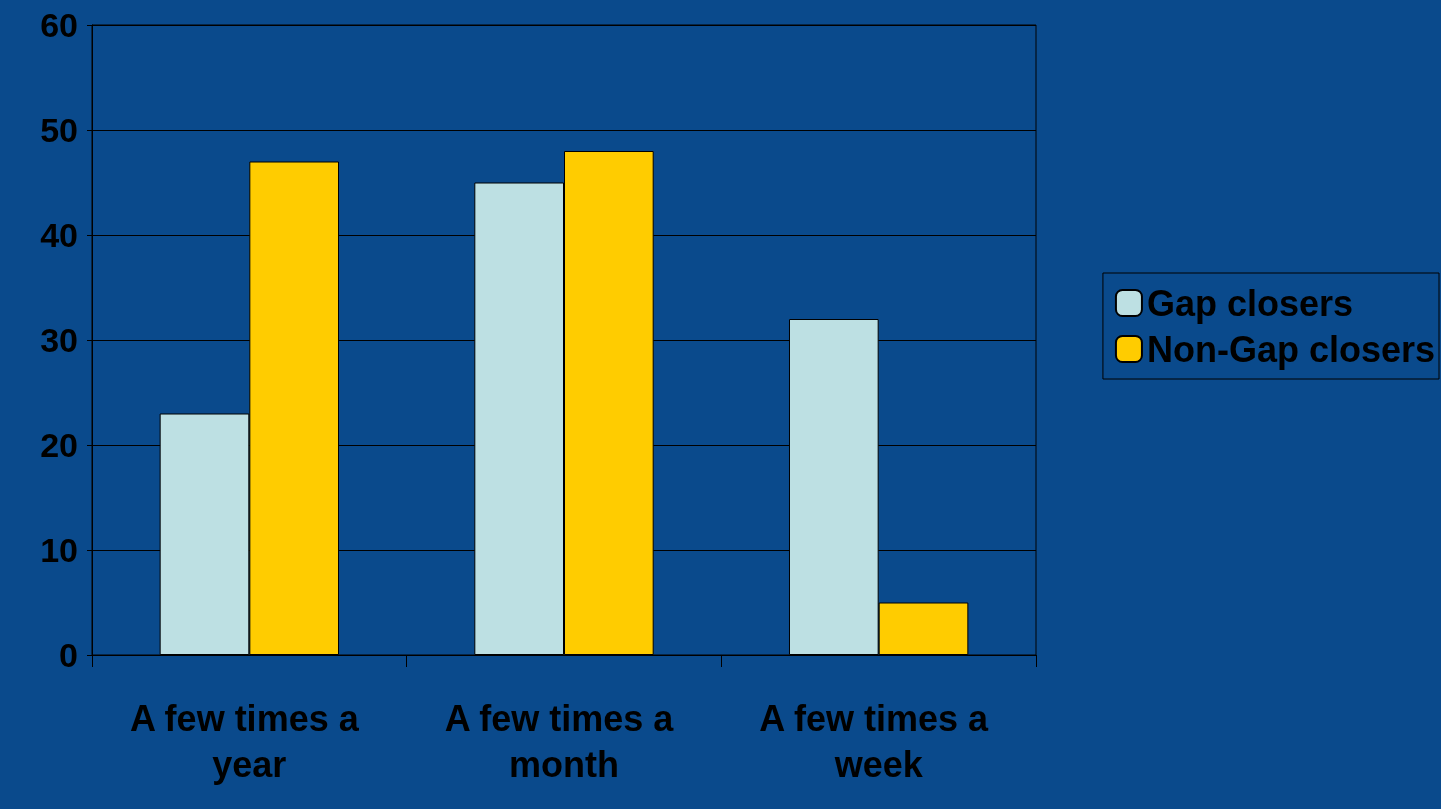 This screenshot has width=1441, height=809. Describe the element at coordinates (59, 340) in the screenshot. I see `y-tick-label: 30` at that location.